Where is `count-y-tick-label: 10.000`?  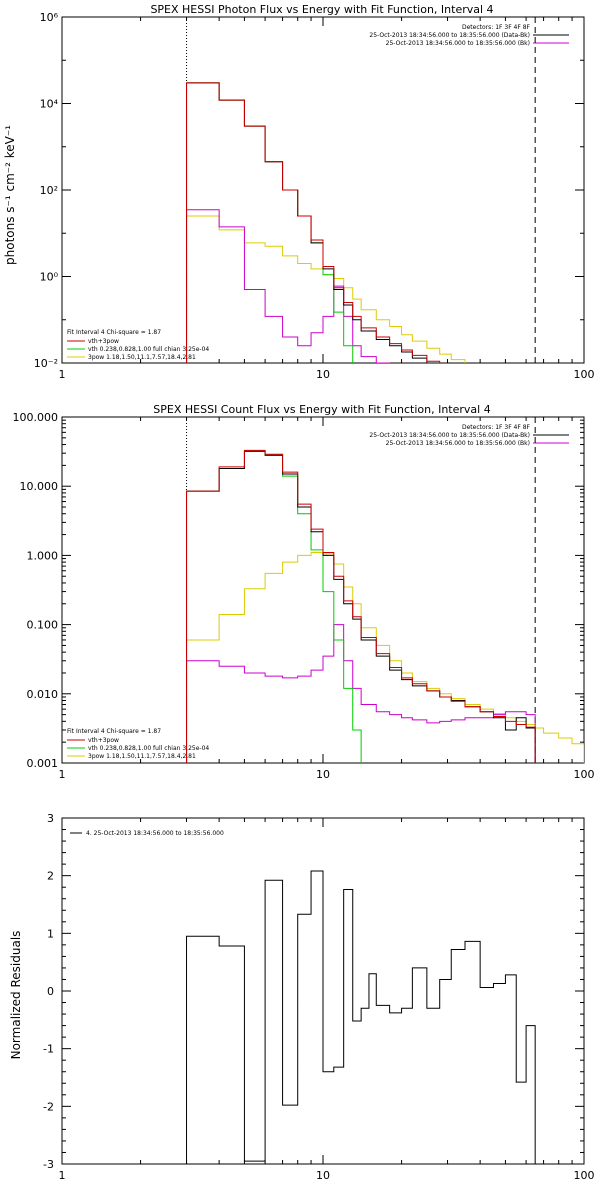 count-y-tick-label: 10.000 is located at coordinates (39, 486).